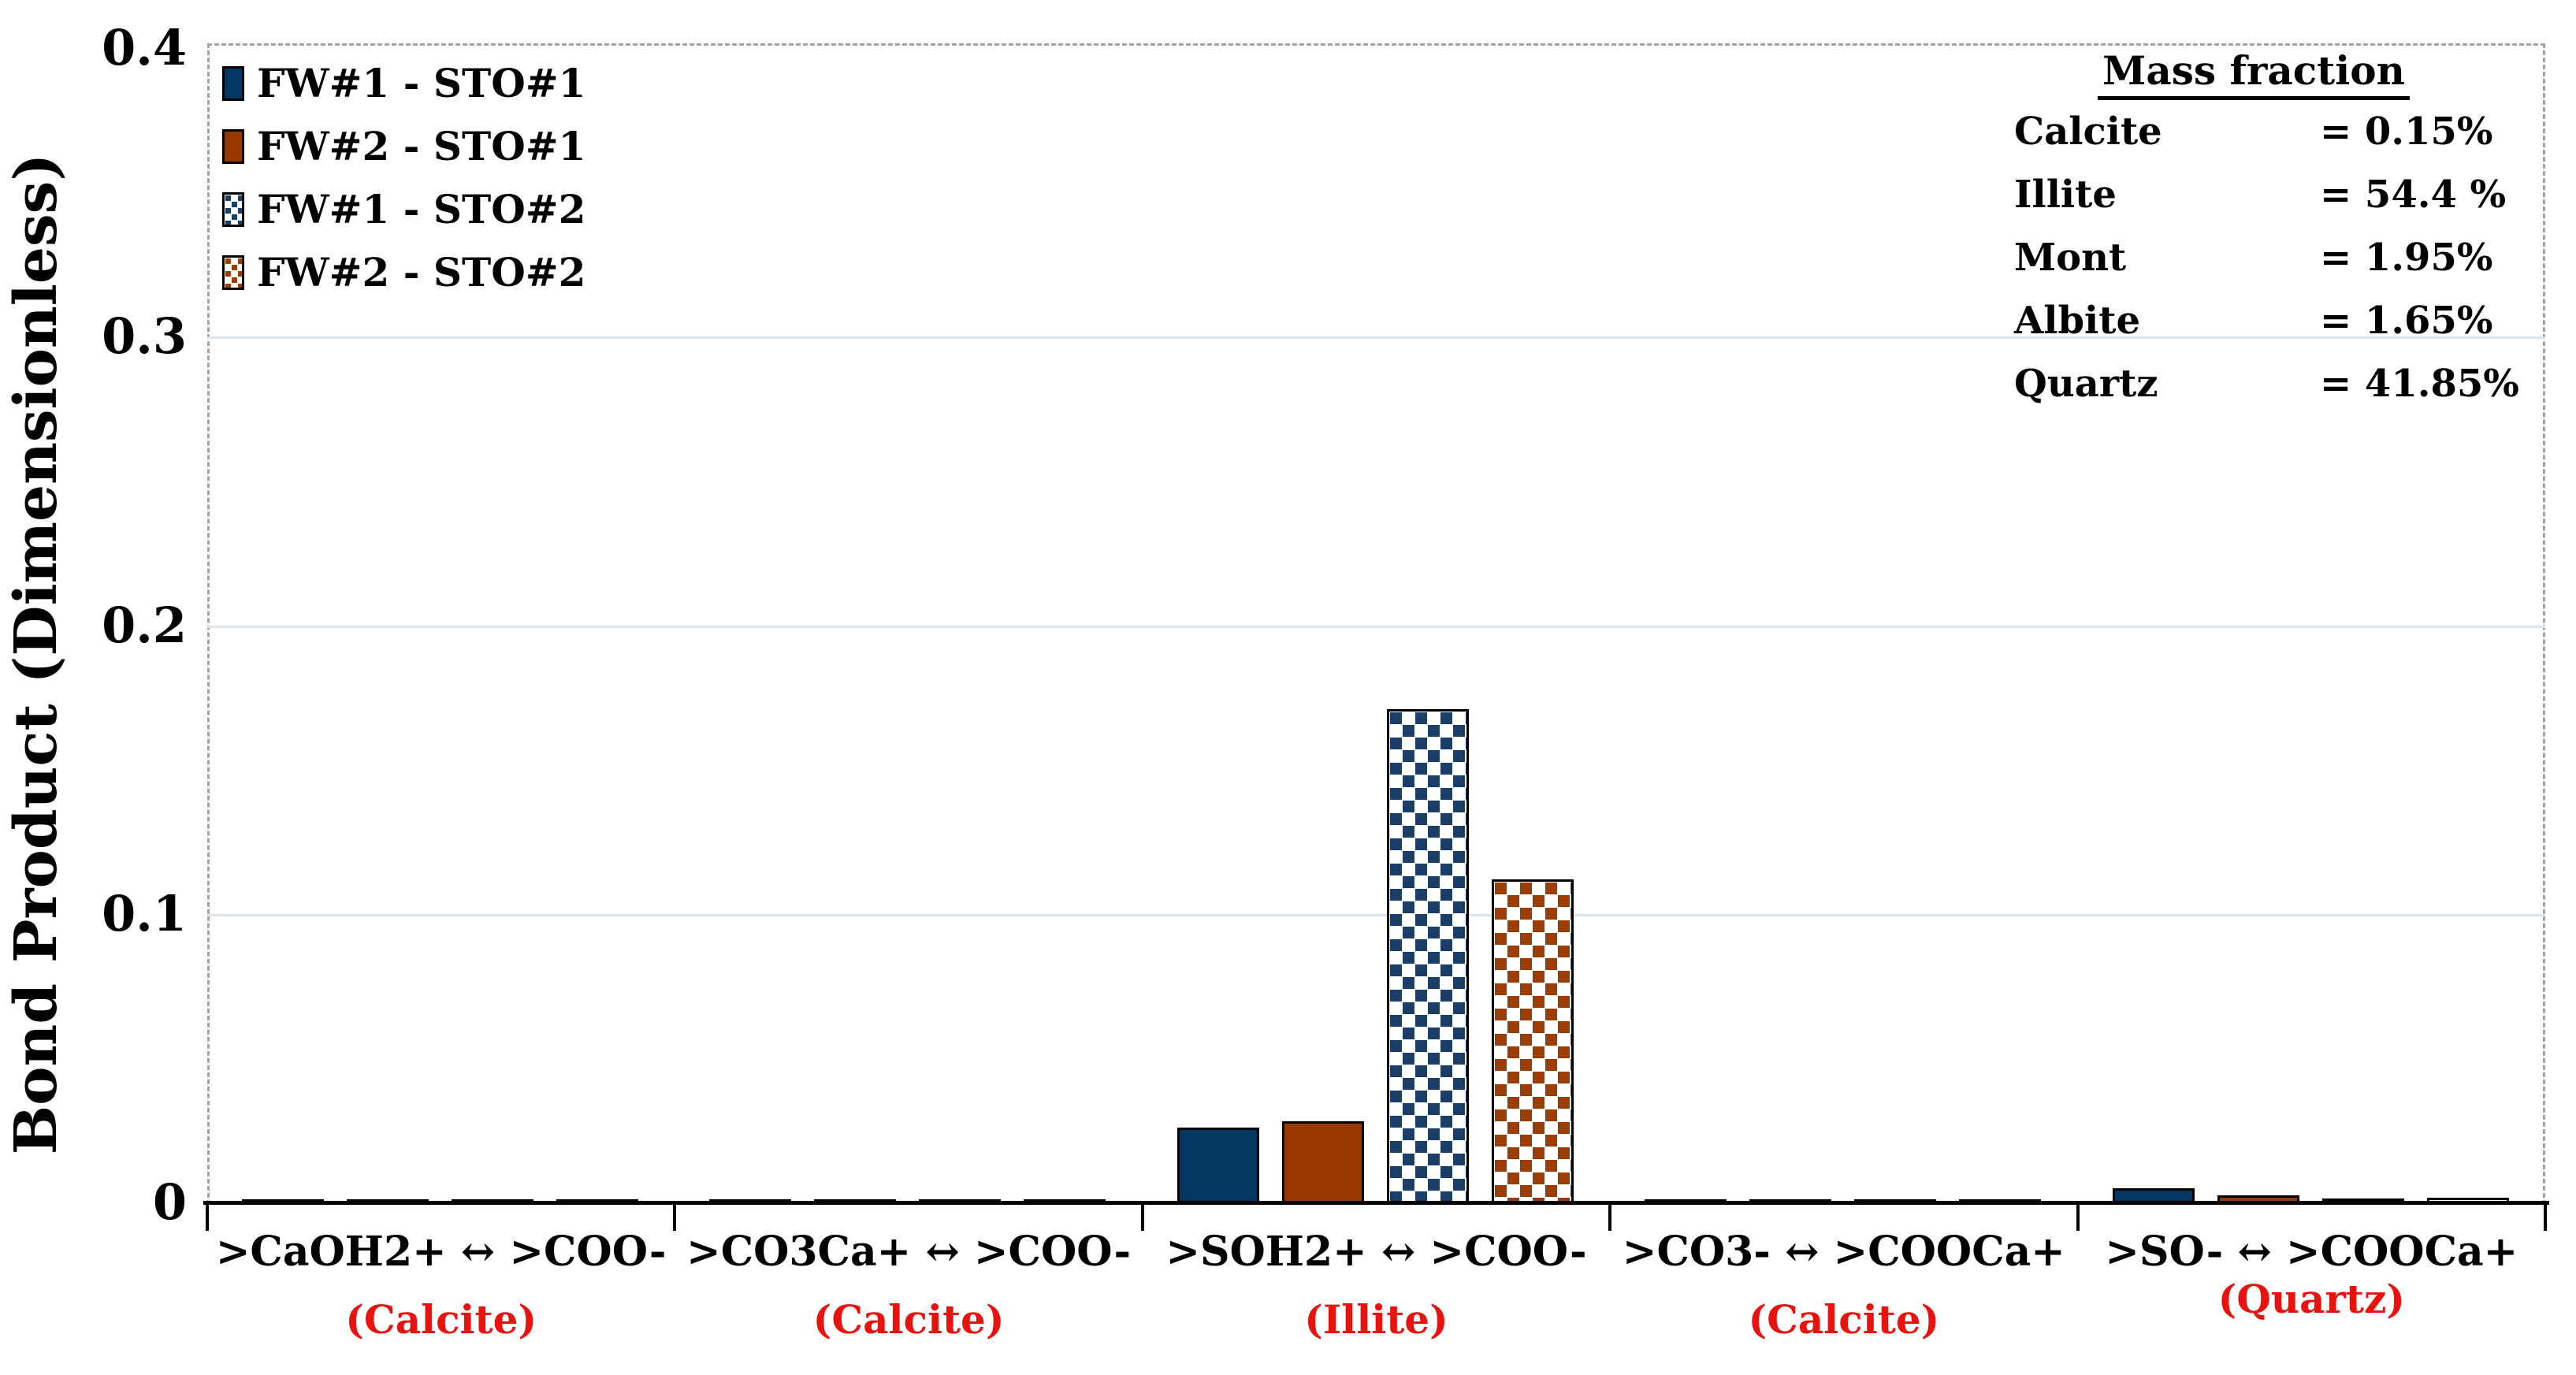 This screenshot has width=2576, height=1375. I want to click on gridline-y-0.1, so click(1376, 914).